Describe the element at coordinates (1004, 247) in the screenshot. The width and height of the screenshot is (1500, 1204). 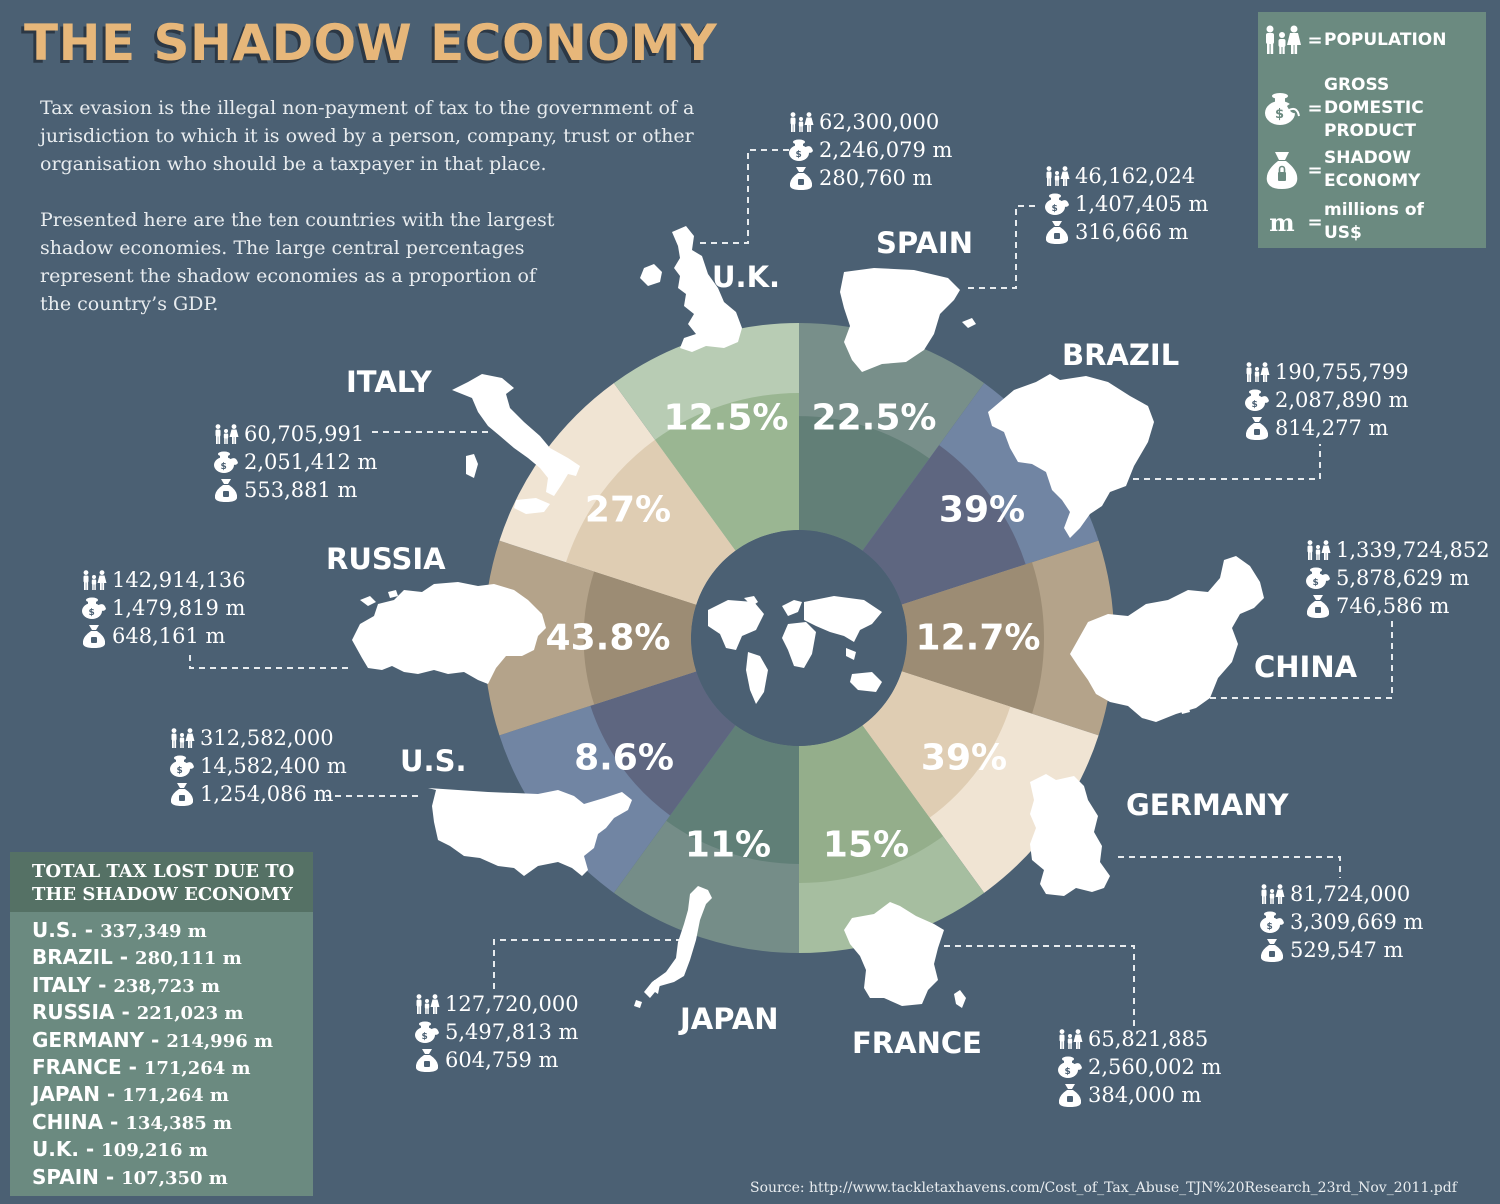
I see `leader-line-spain` at that location.